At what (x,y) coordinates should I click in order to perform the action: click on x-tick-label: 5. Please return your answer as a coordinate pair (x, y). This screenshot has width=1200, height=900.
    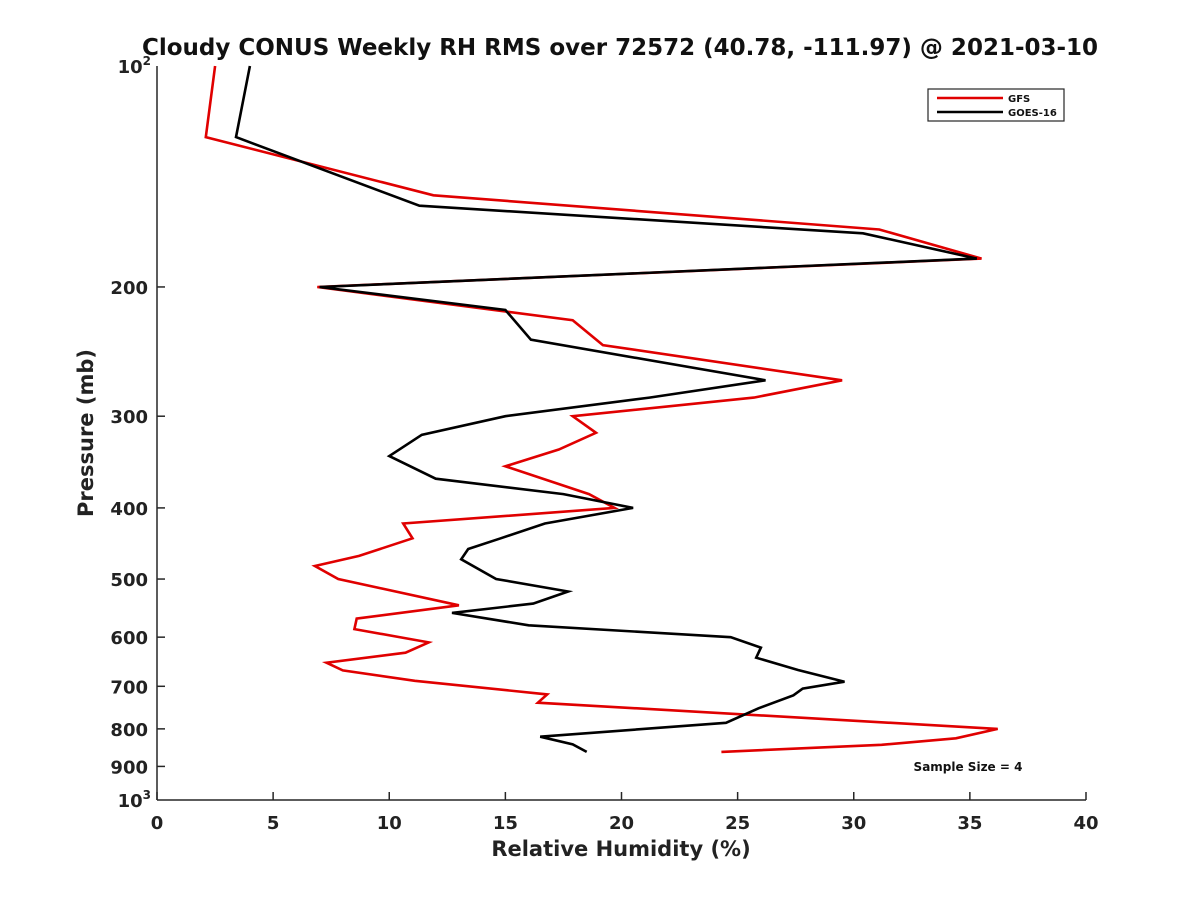
    Looking at the image, I should click on (273, 823).